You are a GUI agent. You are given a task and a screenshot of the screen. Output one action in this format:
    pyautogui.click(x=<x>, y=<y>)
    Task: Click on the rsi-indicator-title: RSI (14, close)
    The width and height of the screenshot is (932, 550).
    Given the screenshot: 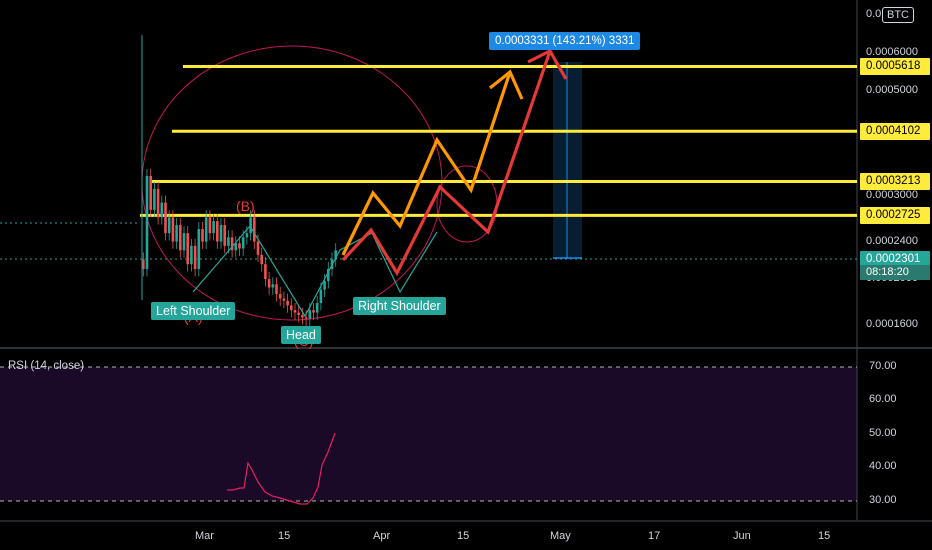 What is the action you would take?
    pyautogui.click(x=46, y=366)
    